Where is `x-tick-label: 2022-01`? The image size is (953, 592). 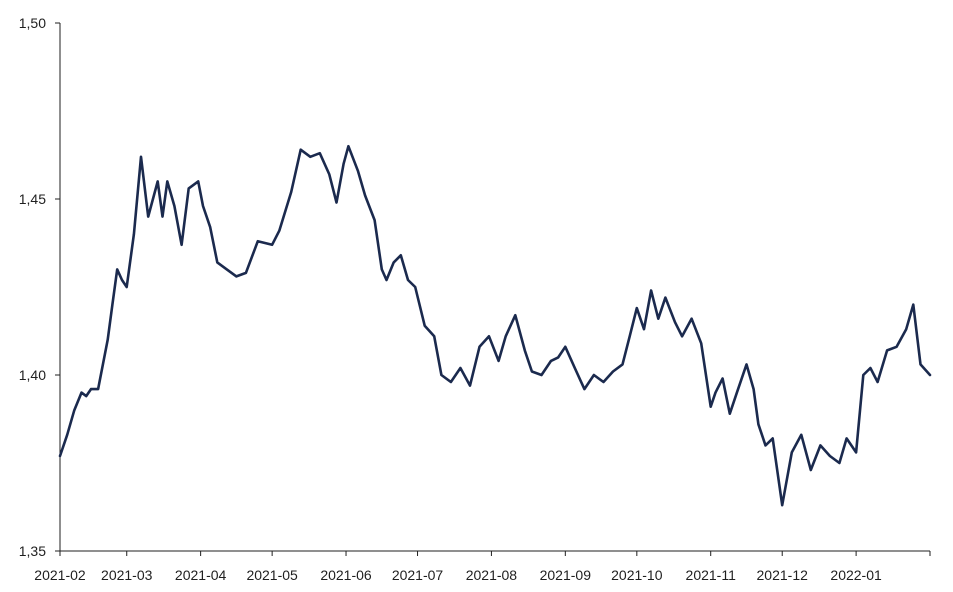
x-tick-label: 2022-01 is located at coordinates (856, 575).